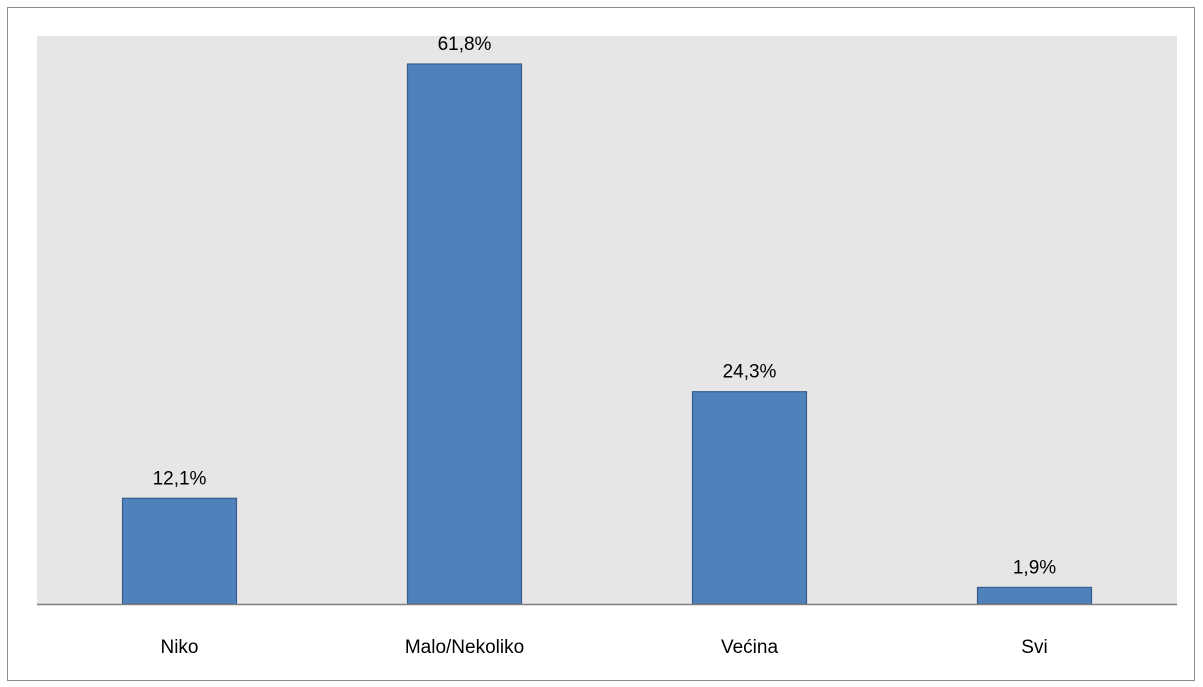  I want to click on category-label-3: Svi, so click(1034, 647).